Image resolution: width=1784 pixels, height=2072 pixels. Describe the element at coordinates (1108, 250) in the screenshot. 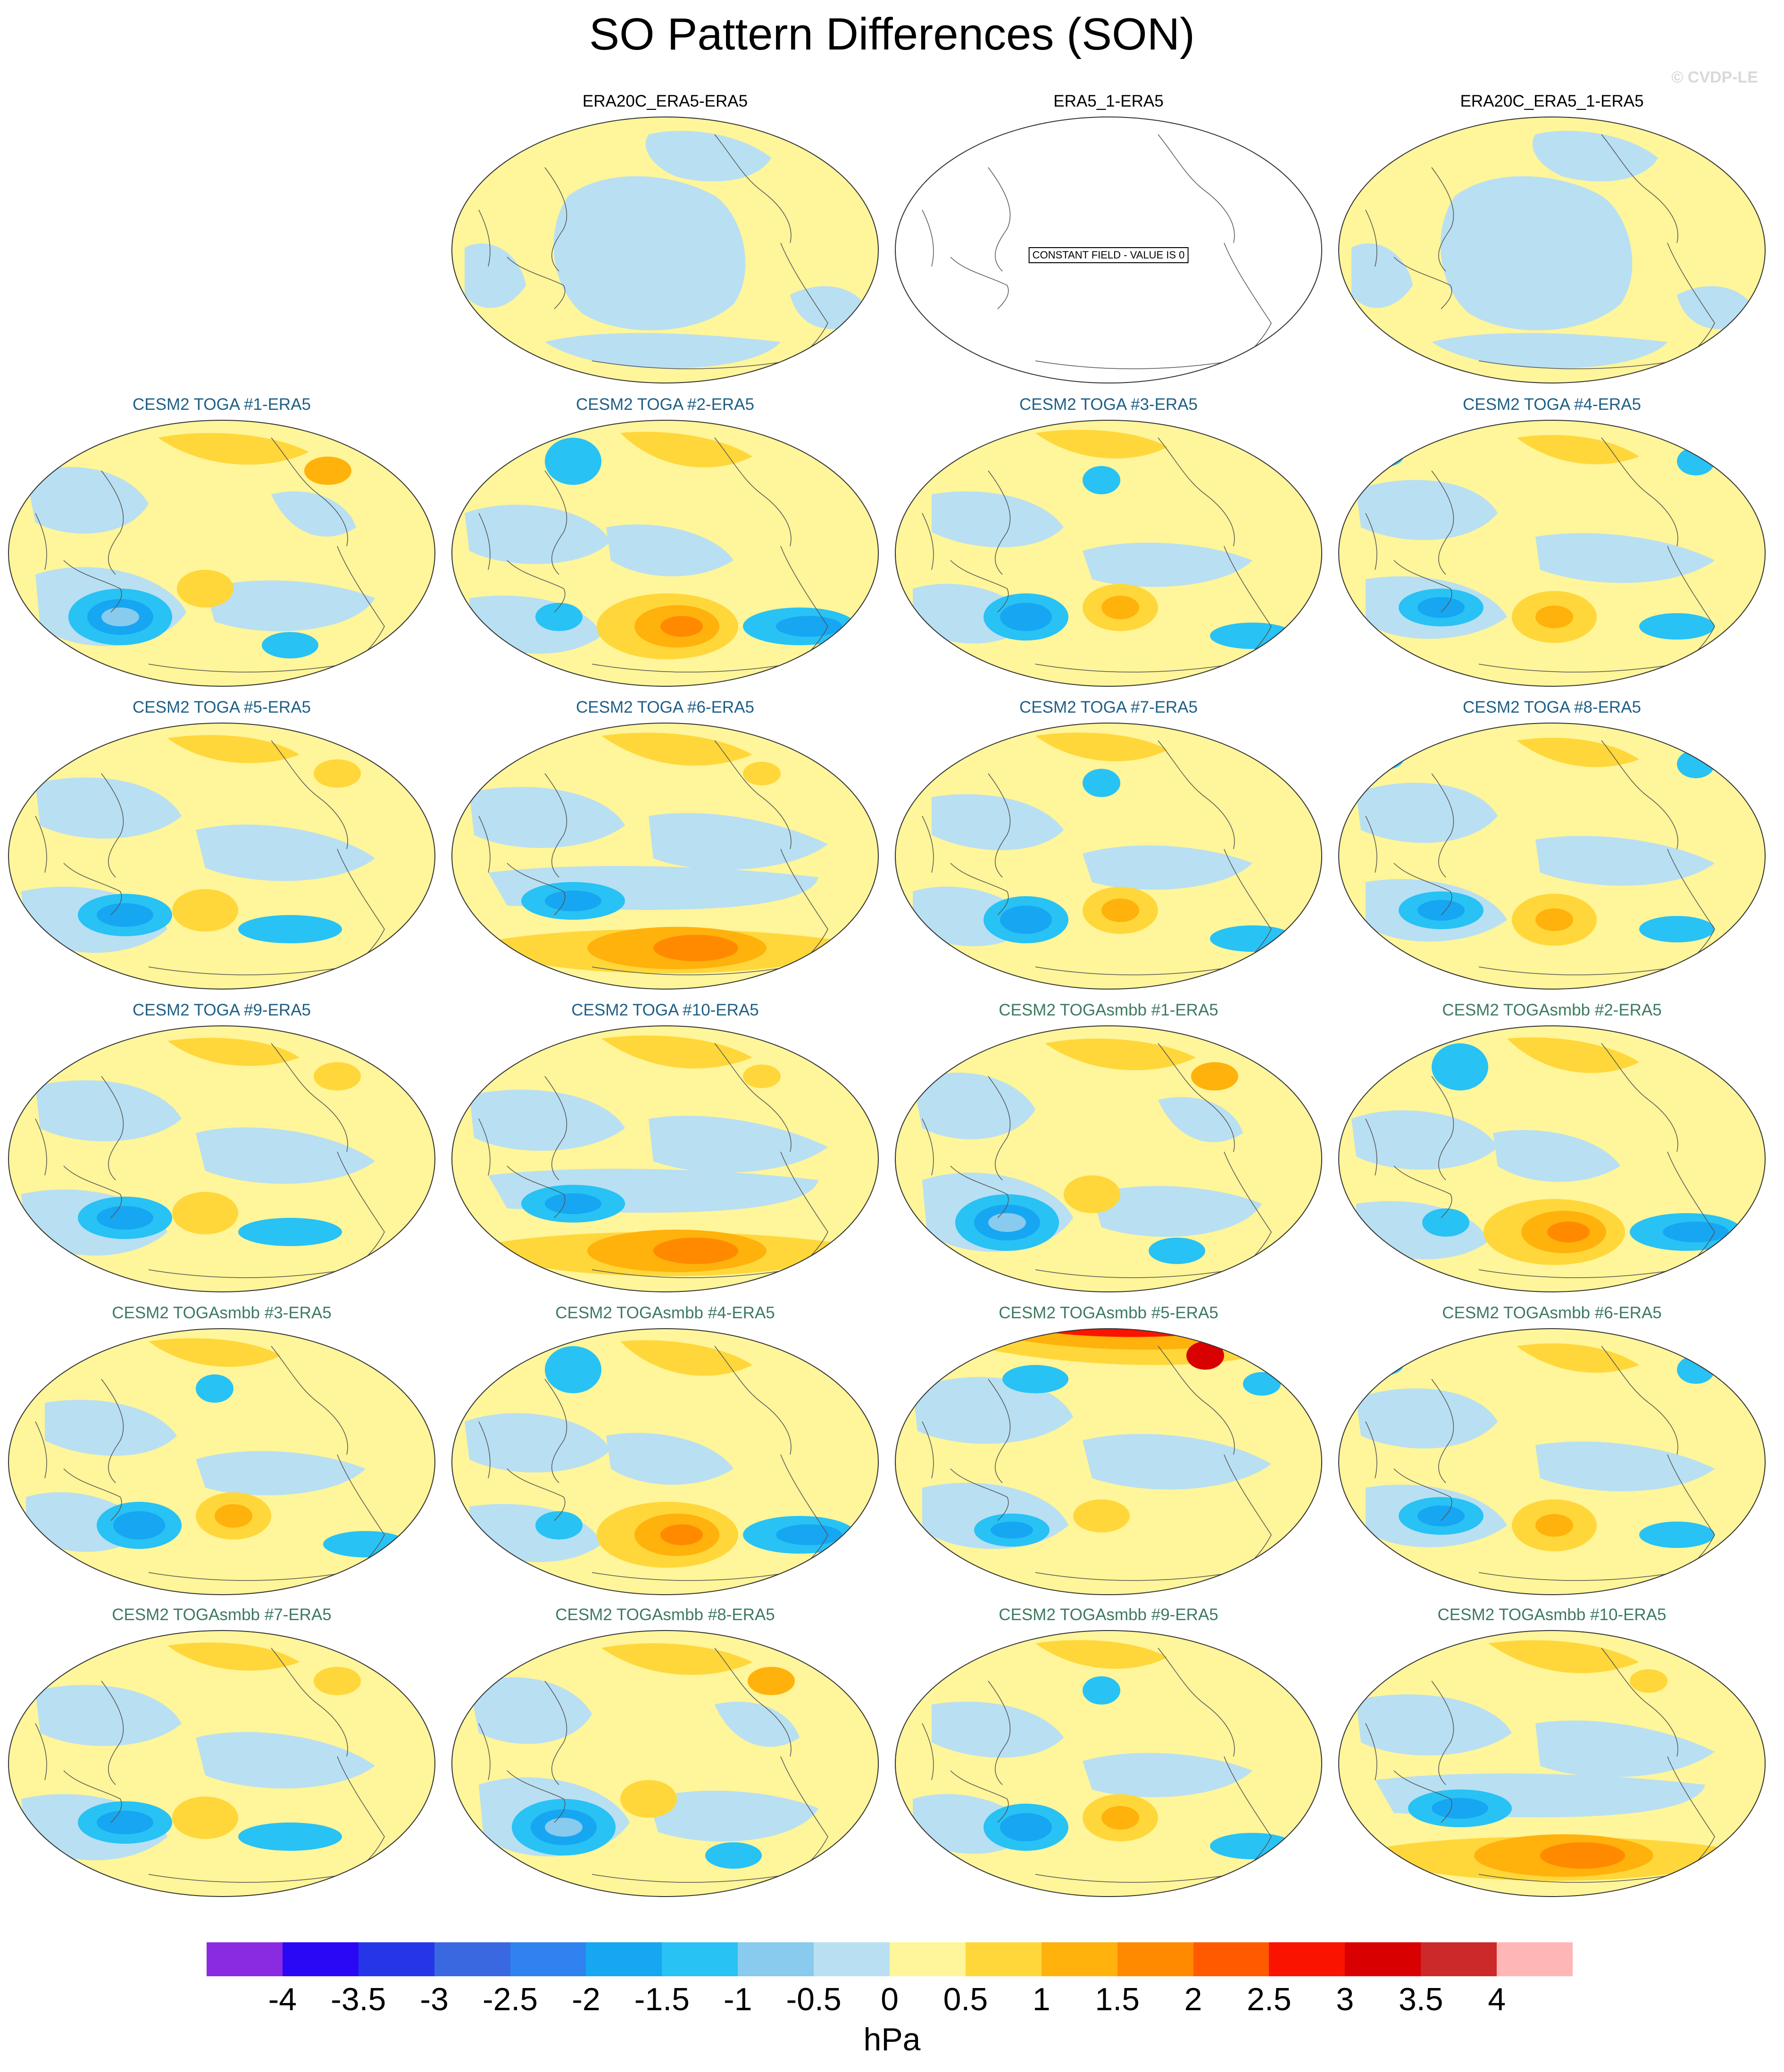

I see `world-map: CONSTANT FIELD - VALUE IS 0` at that location.